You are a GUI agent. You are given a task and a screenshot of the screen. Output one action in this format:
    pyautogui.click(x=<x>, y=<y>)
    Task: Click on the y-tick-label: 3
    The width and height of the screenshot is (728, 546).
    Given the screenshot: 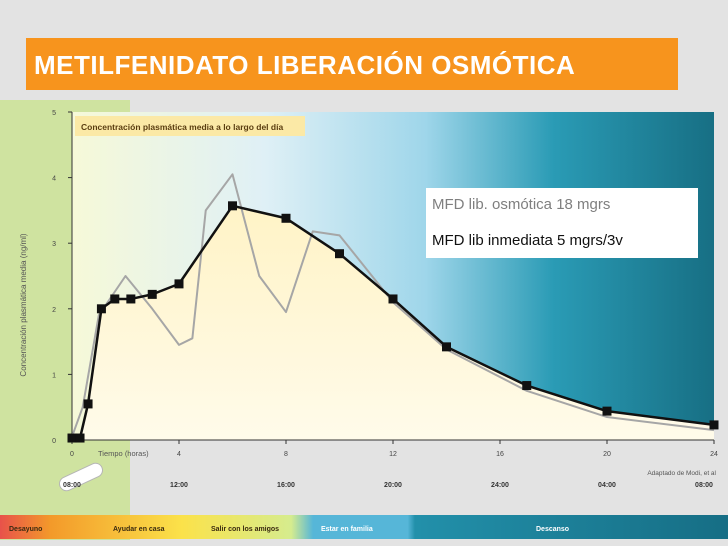 What is the action you would take?
    pyautogui.click(x=54, y=244)
    